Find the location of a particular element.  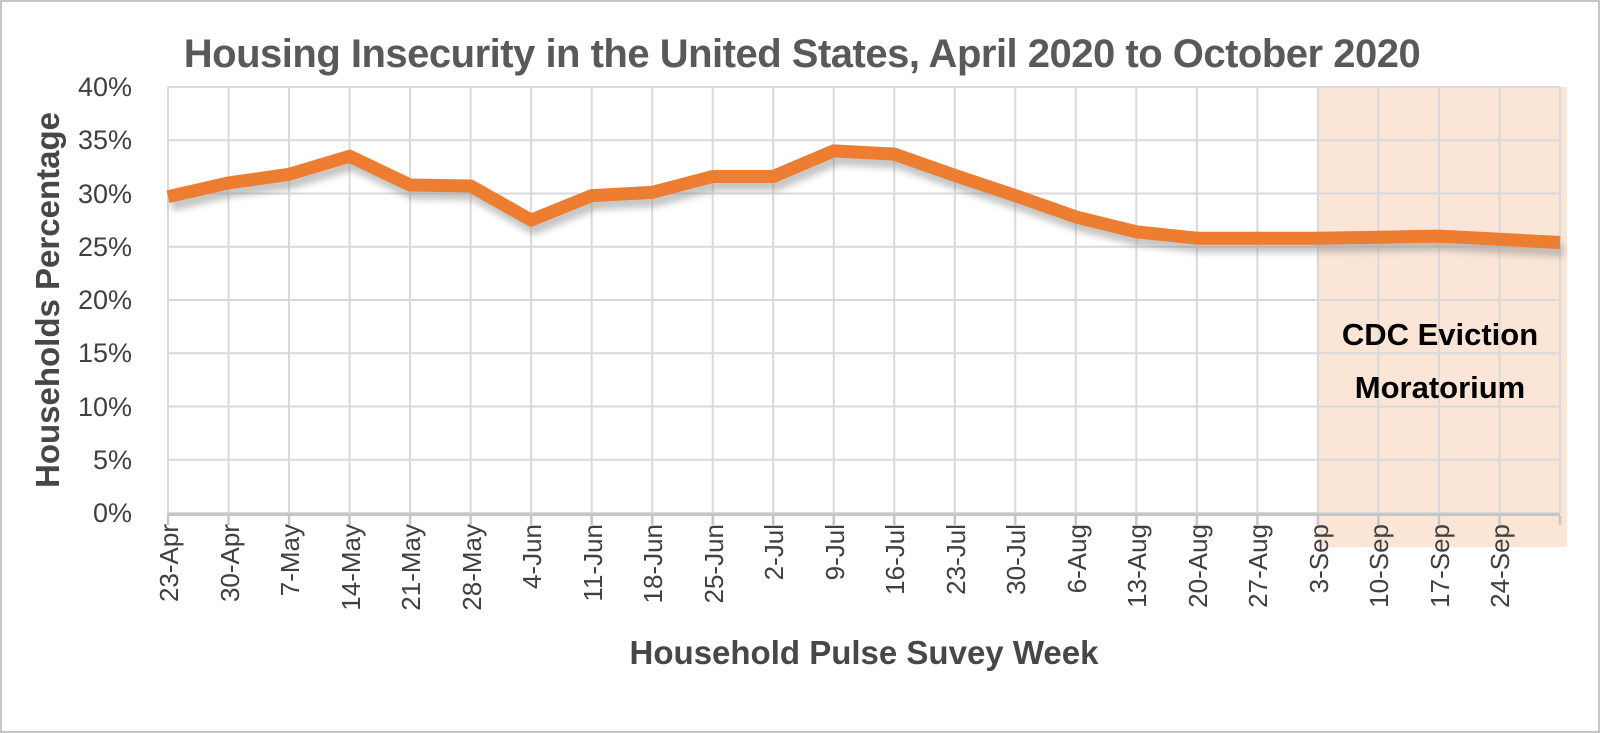

x-tick-label: 30-Apr is located at coordinates (229, 563).